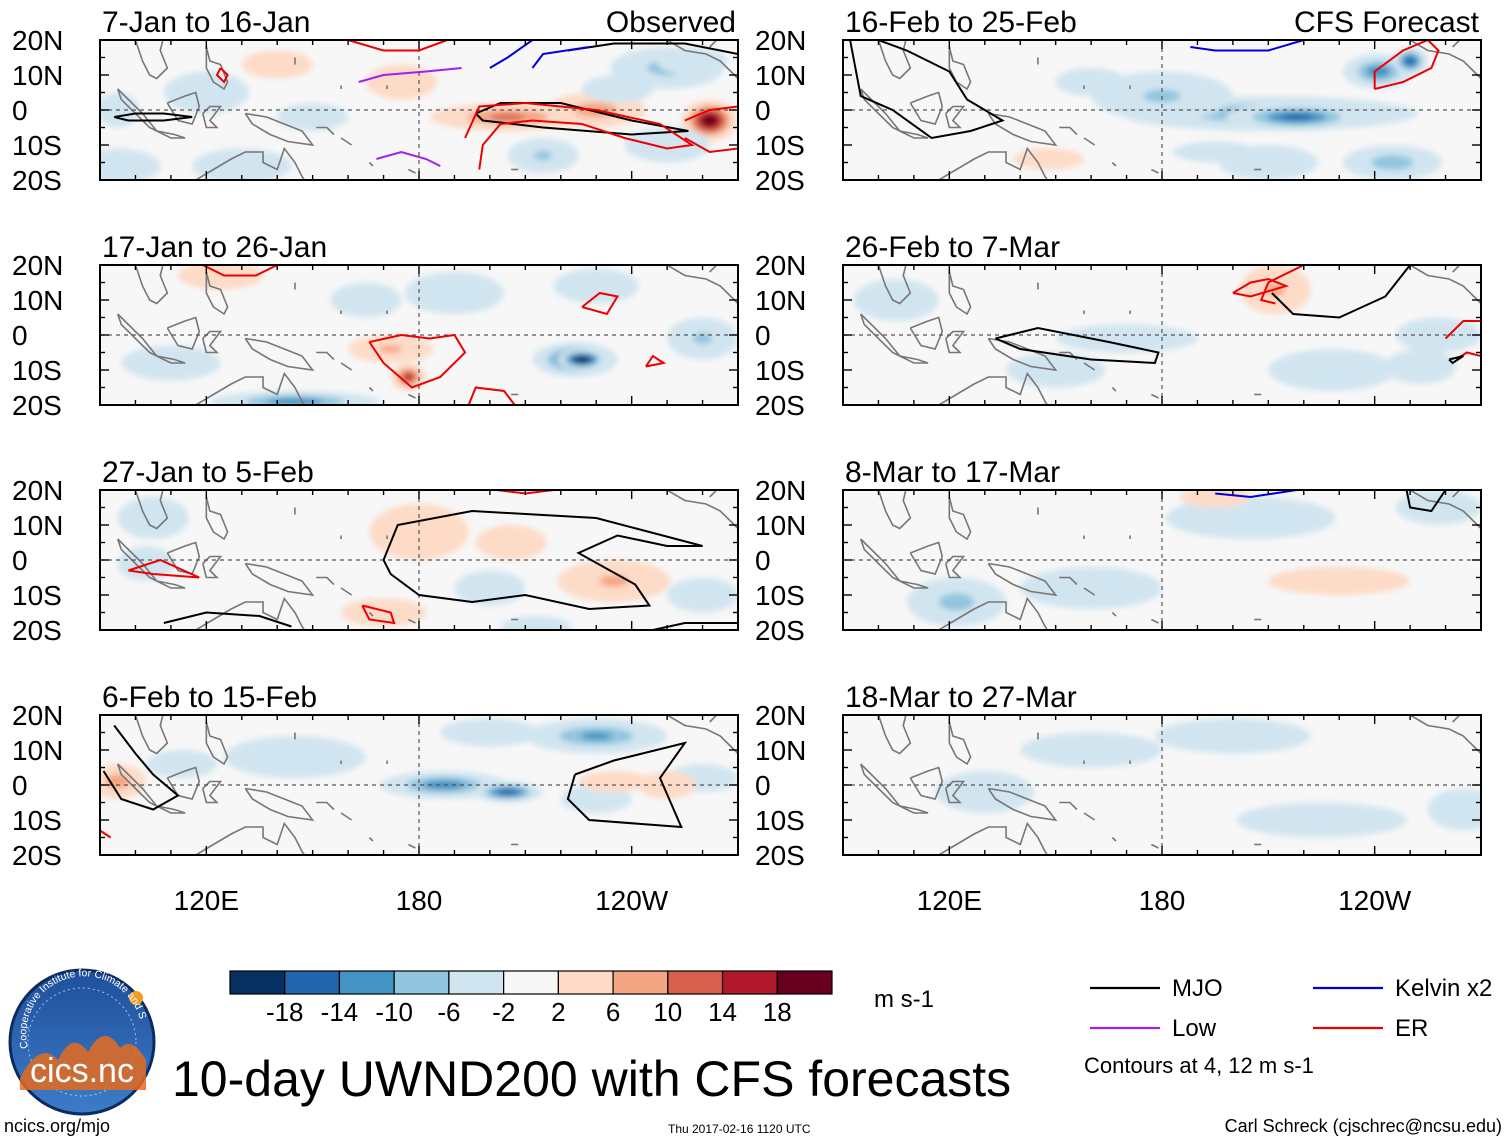 The height and width of the screenshot is (1142, 1510). I want to click on panel-p1: 20N 10N 0 10S 20S 7-Jan to 16-Jan Observed, so click(375, 101).